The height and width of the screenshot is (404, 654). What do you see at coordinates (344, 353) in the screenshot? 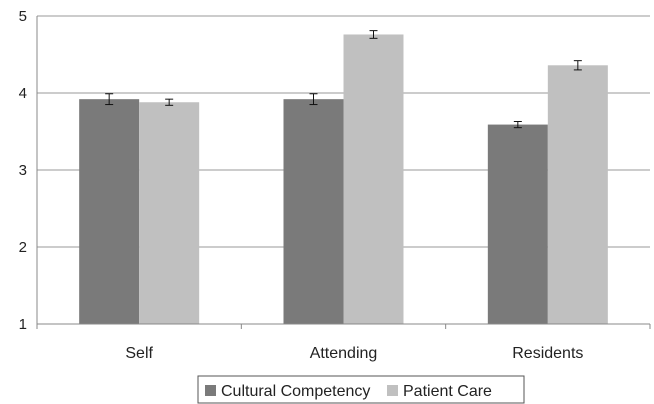
I see `x-category-label: Attending` at bounding box center [344, 353].